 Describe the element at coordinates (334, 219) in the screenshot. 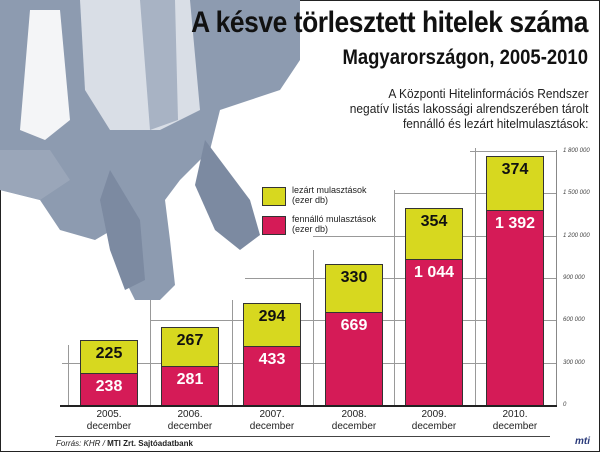

I see `legend-label-line: fennálló mulasztások` at that location.